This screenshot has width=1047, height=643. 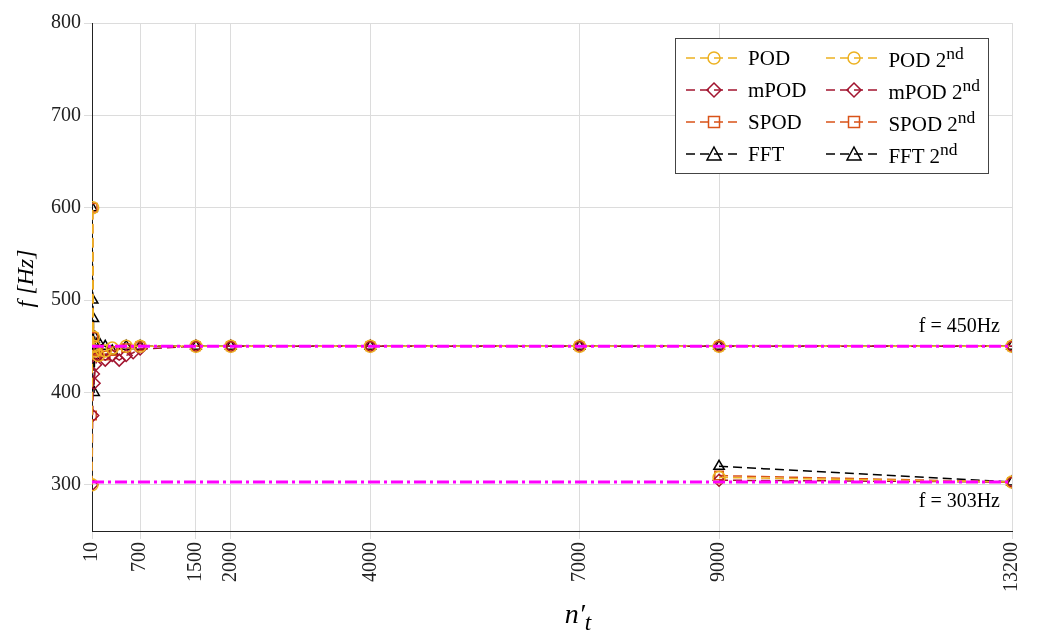 What do you see at coordinates (66, 205) in the screenshot?
I see `y-tick-label: 600` at bounding box center [66, 205].